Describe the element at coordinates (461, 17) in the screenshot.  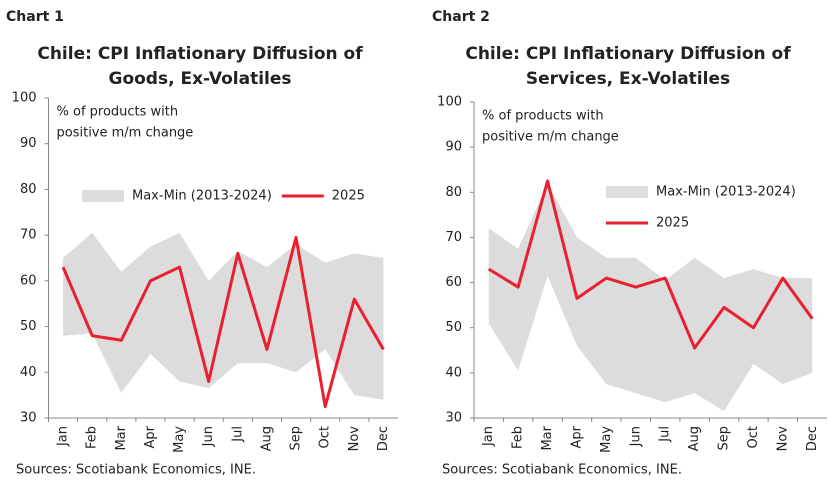
I see `chart-label: Chart 2` at that location.